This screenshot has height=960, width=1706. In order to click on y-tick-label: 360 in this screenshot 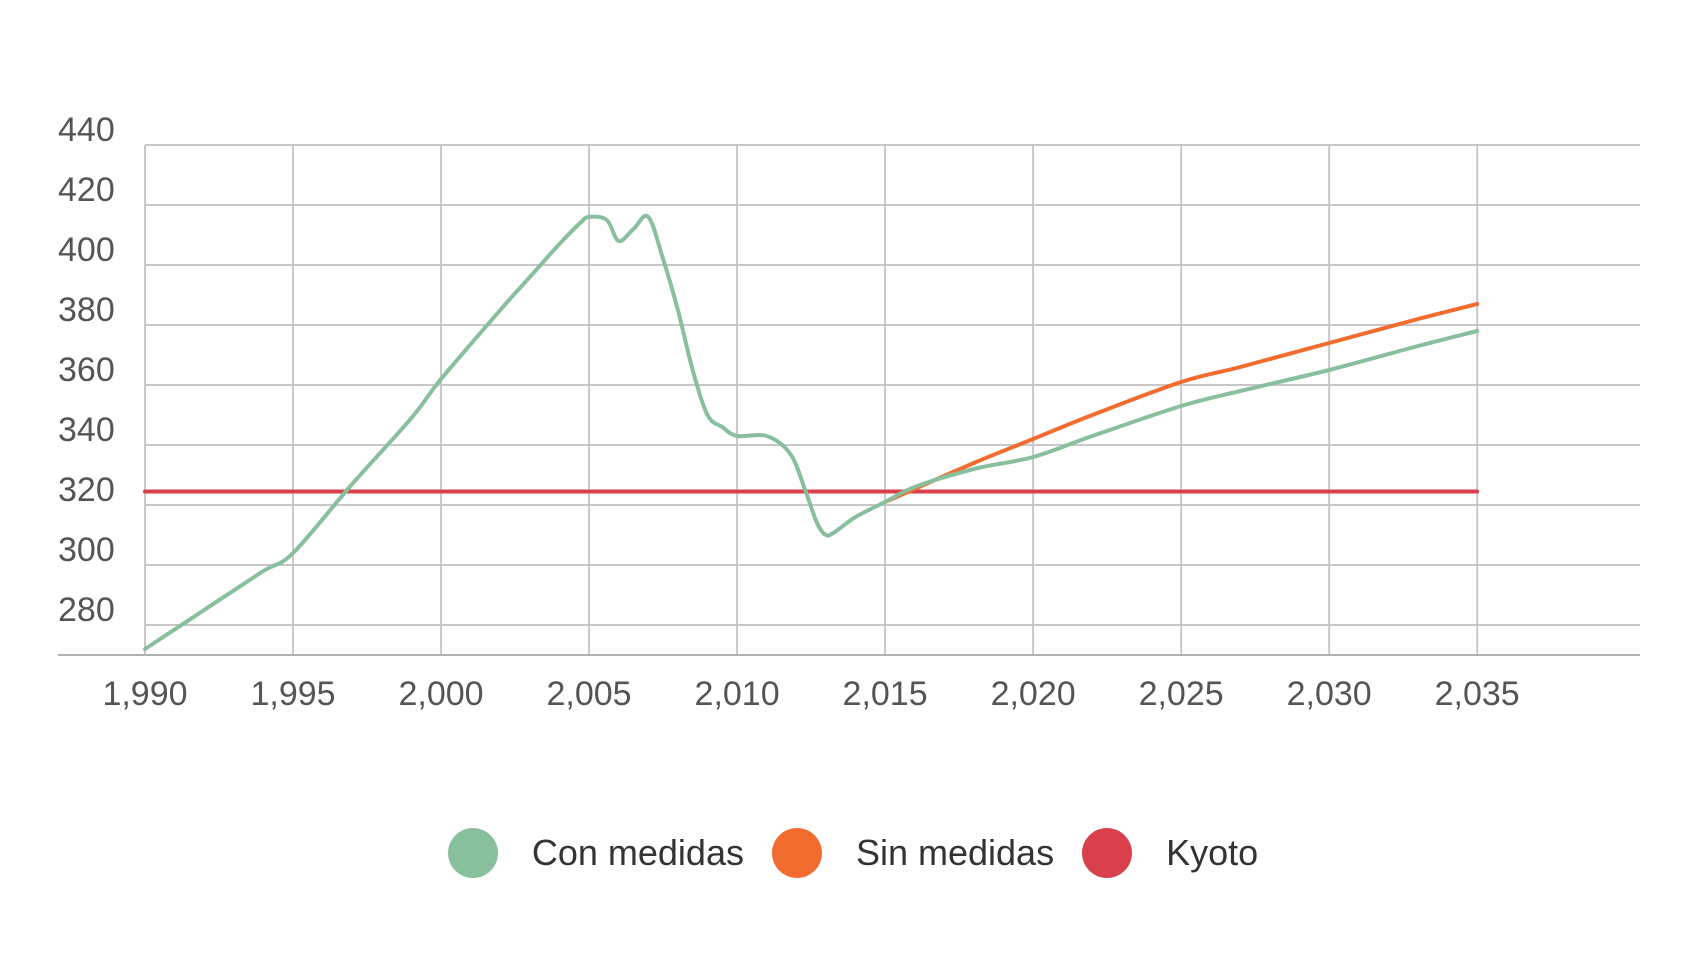, I will do `click(86, 370)`.